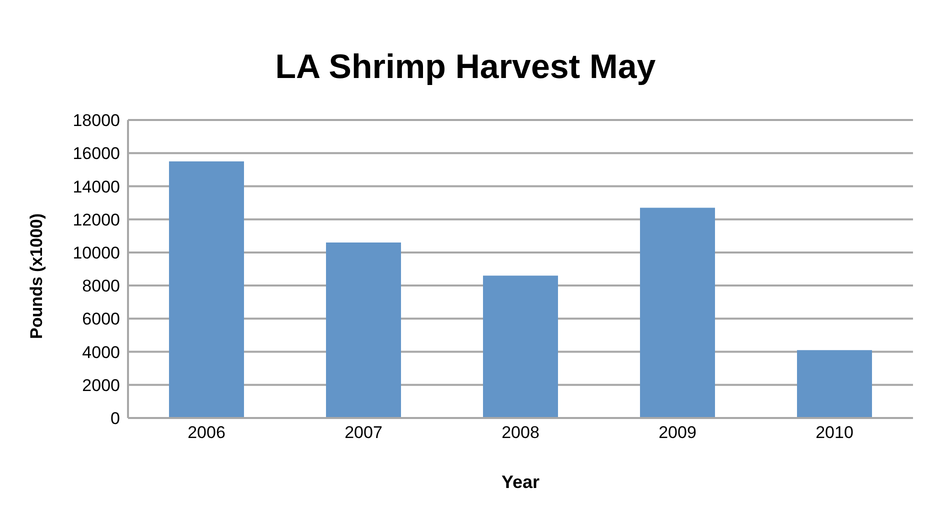  I want to click on x-tick-label: 2006, so click(207, 432).